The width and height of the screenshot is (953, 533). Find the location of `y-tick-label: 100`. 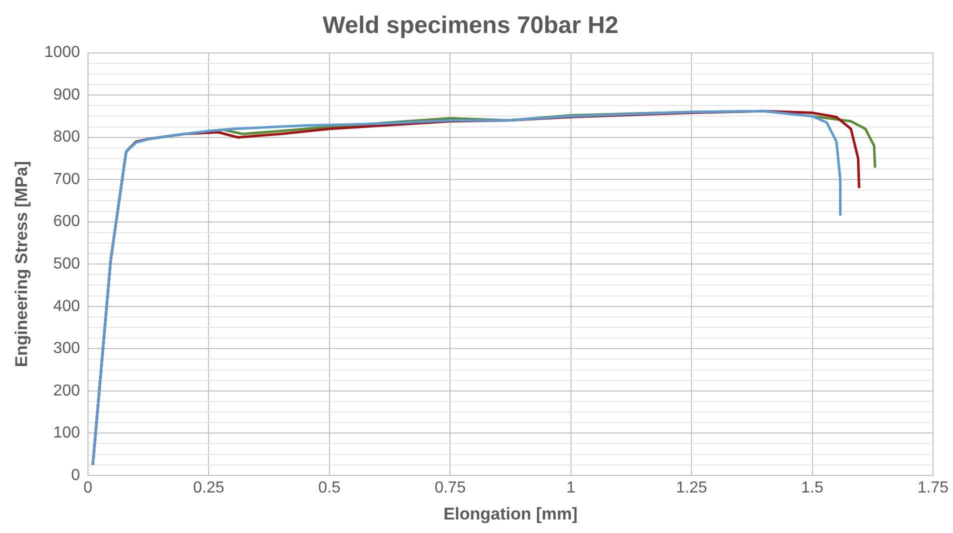

y-tick-label: 100 is located at coordinates (66, 433).